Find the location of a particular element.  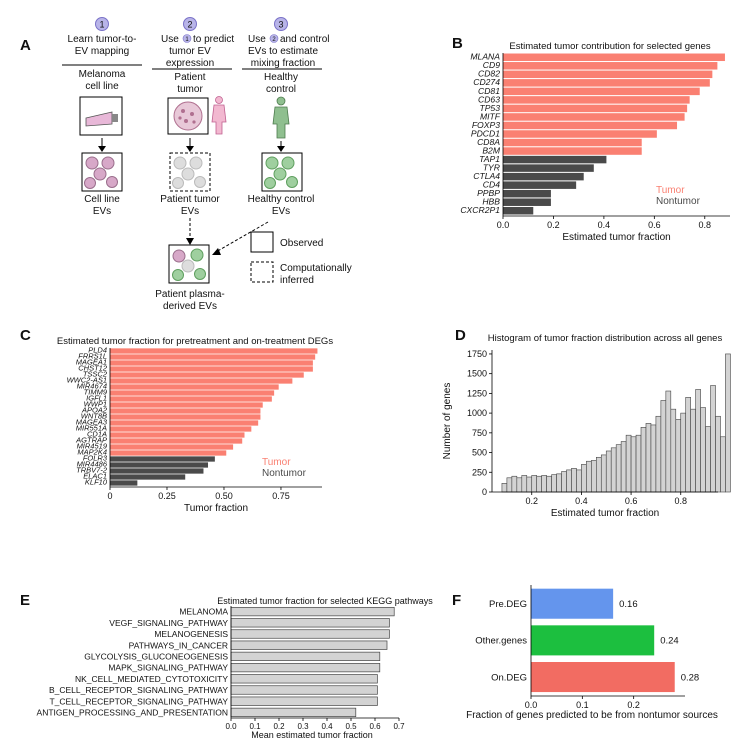

legend-observed-swatch is located at coordinates (262, 242).